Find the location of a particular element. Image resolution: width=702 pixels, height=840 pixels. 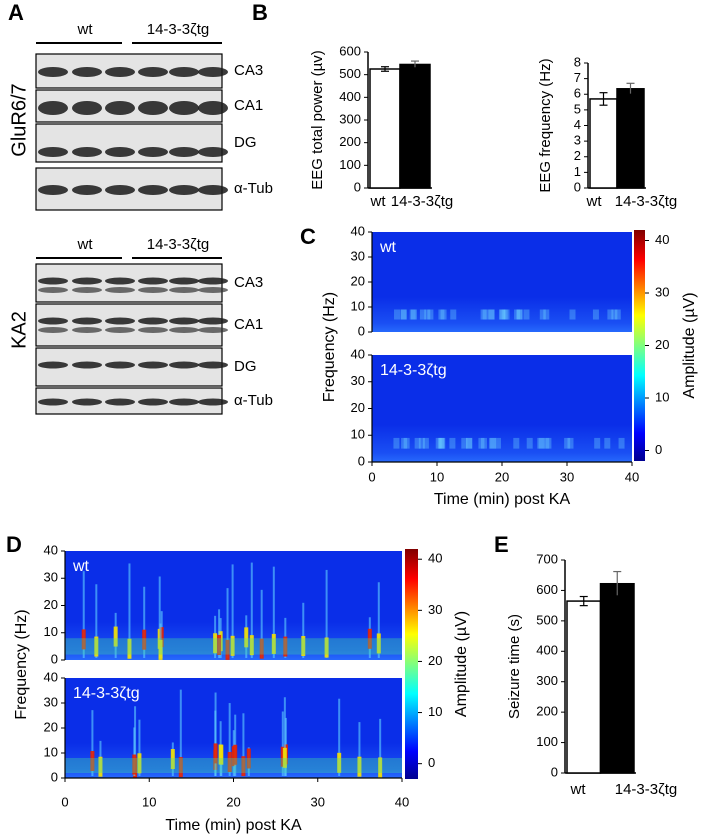

y-axis-label: Frequency (Hz) is located at coordinates (329, 347).